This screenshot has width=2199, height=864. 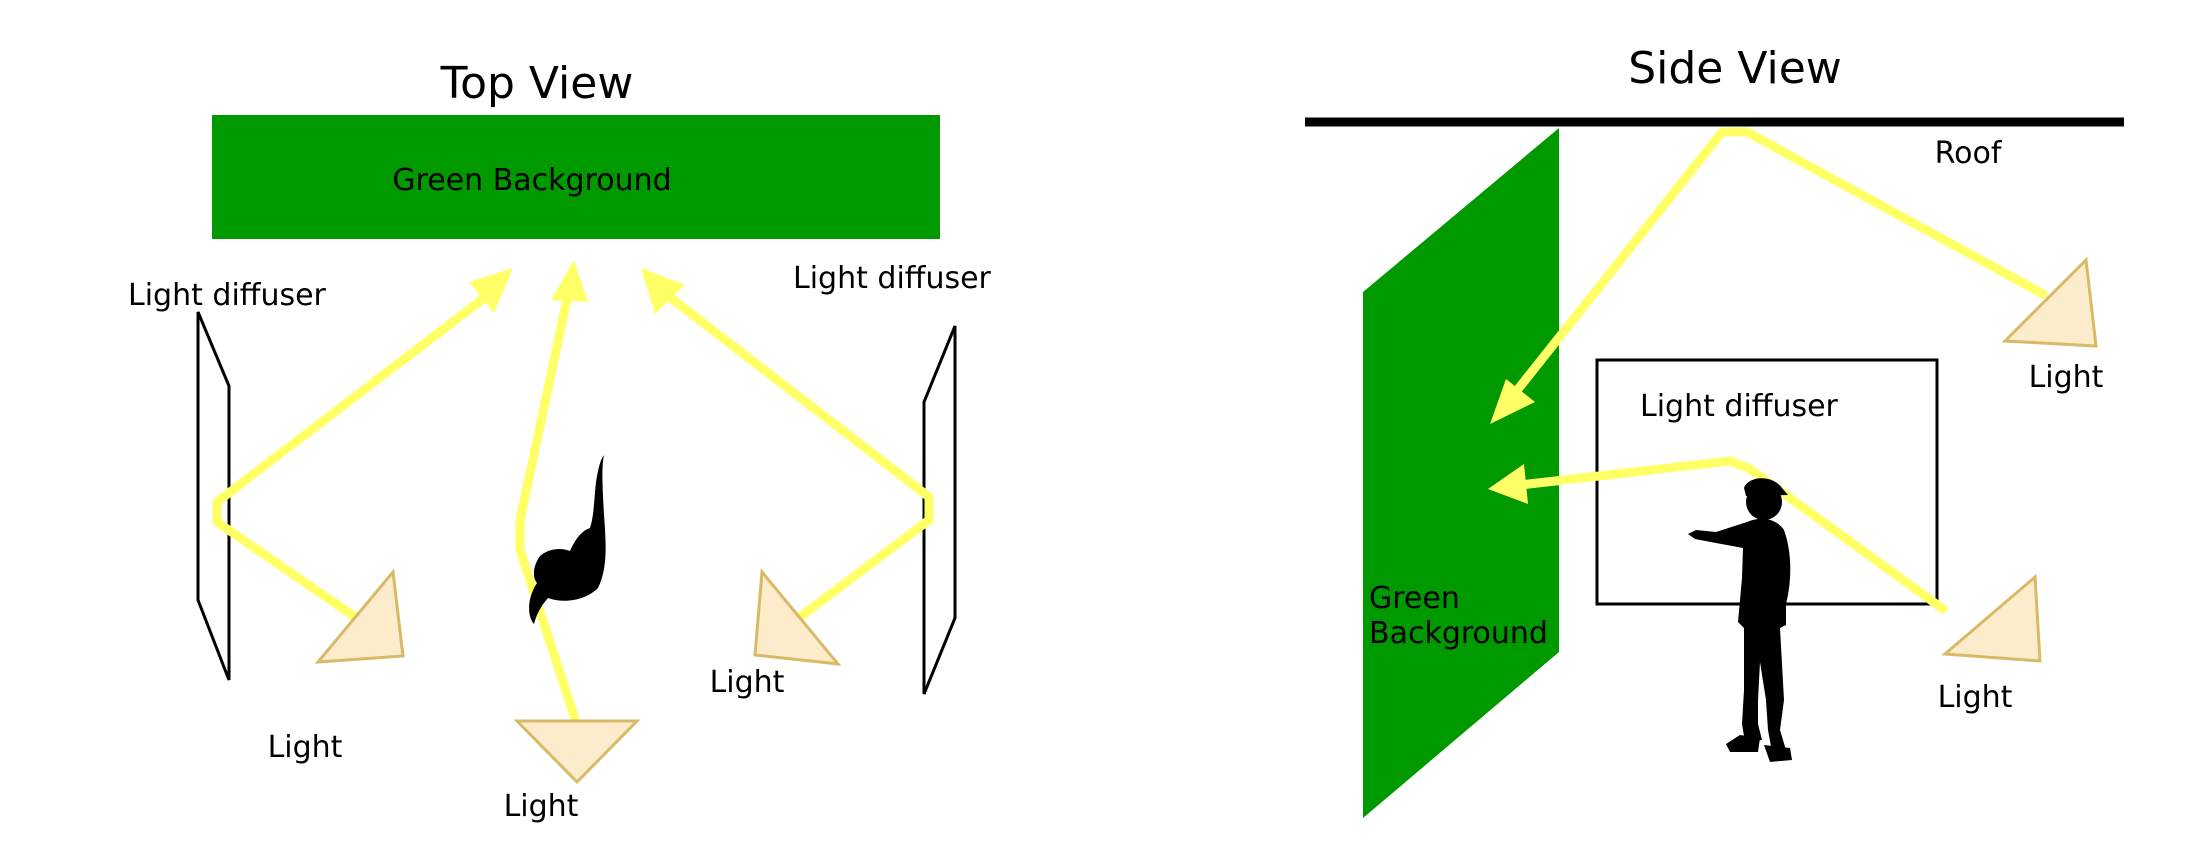 I want to click on side-bottom-light-icon, so click(x=1991, y=618).